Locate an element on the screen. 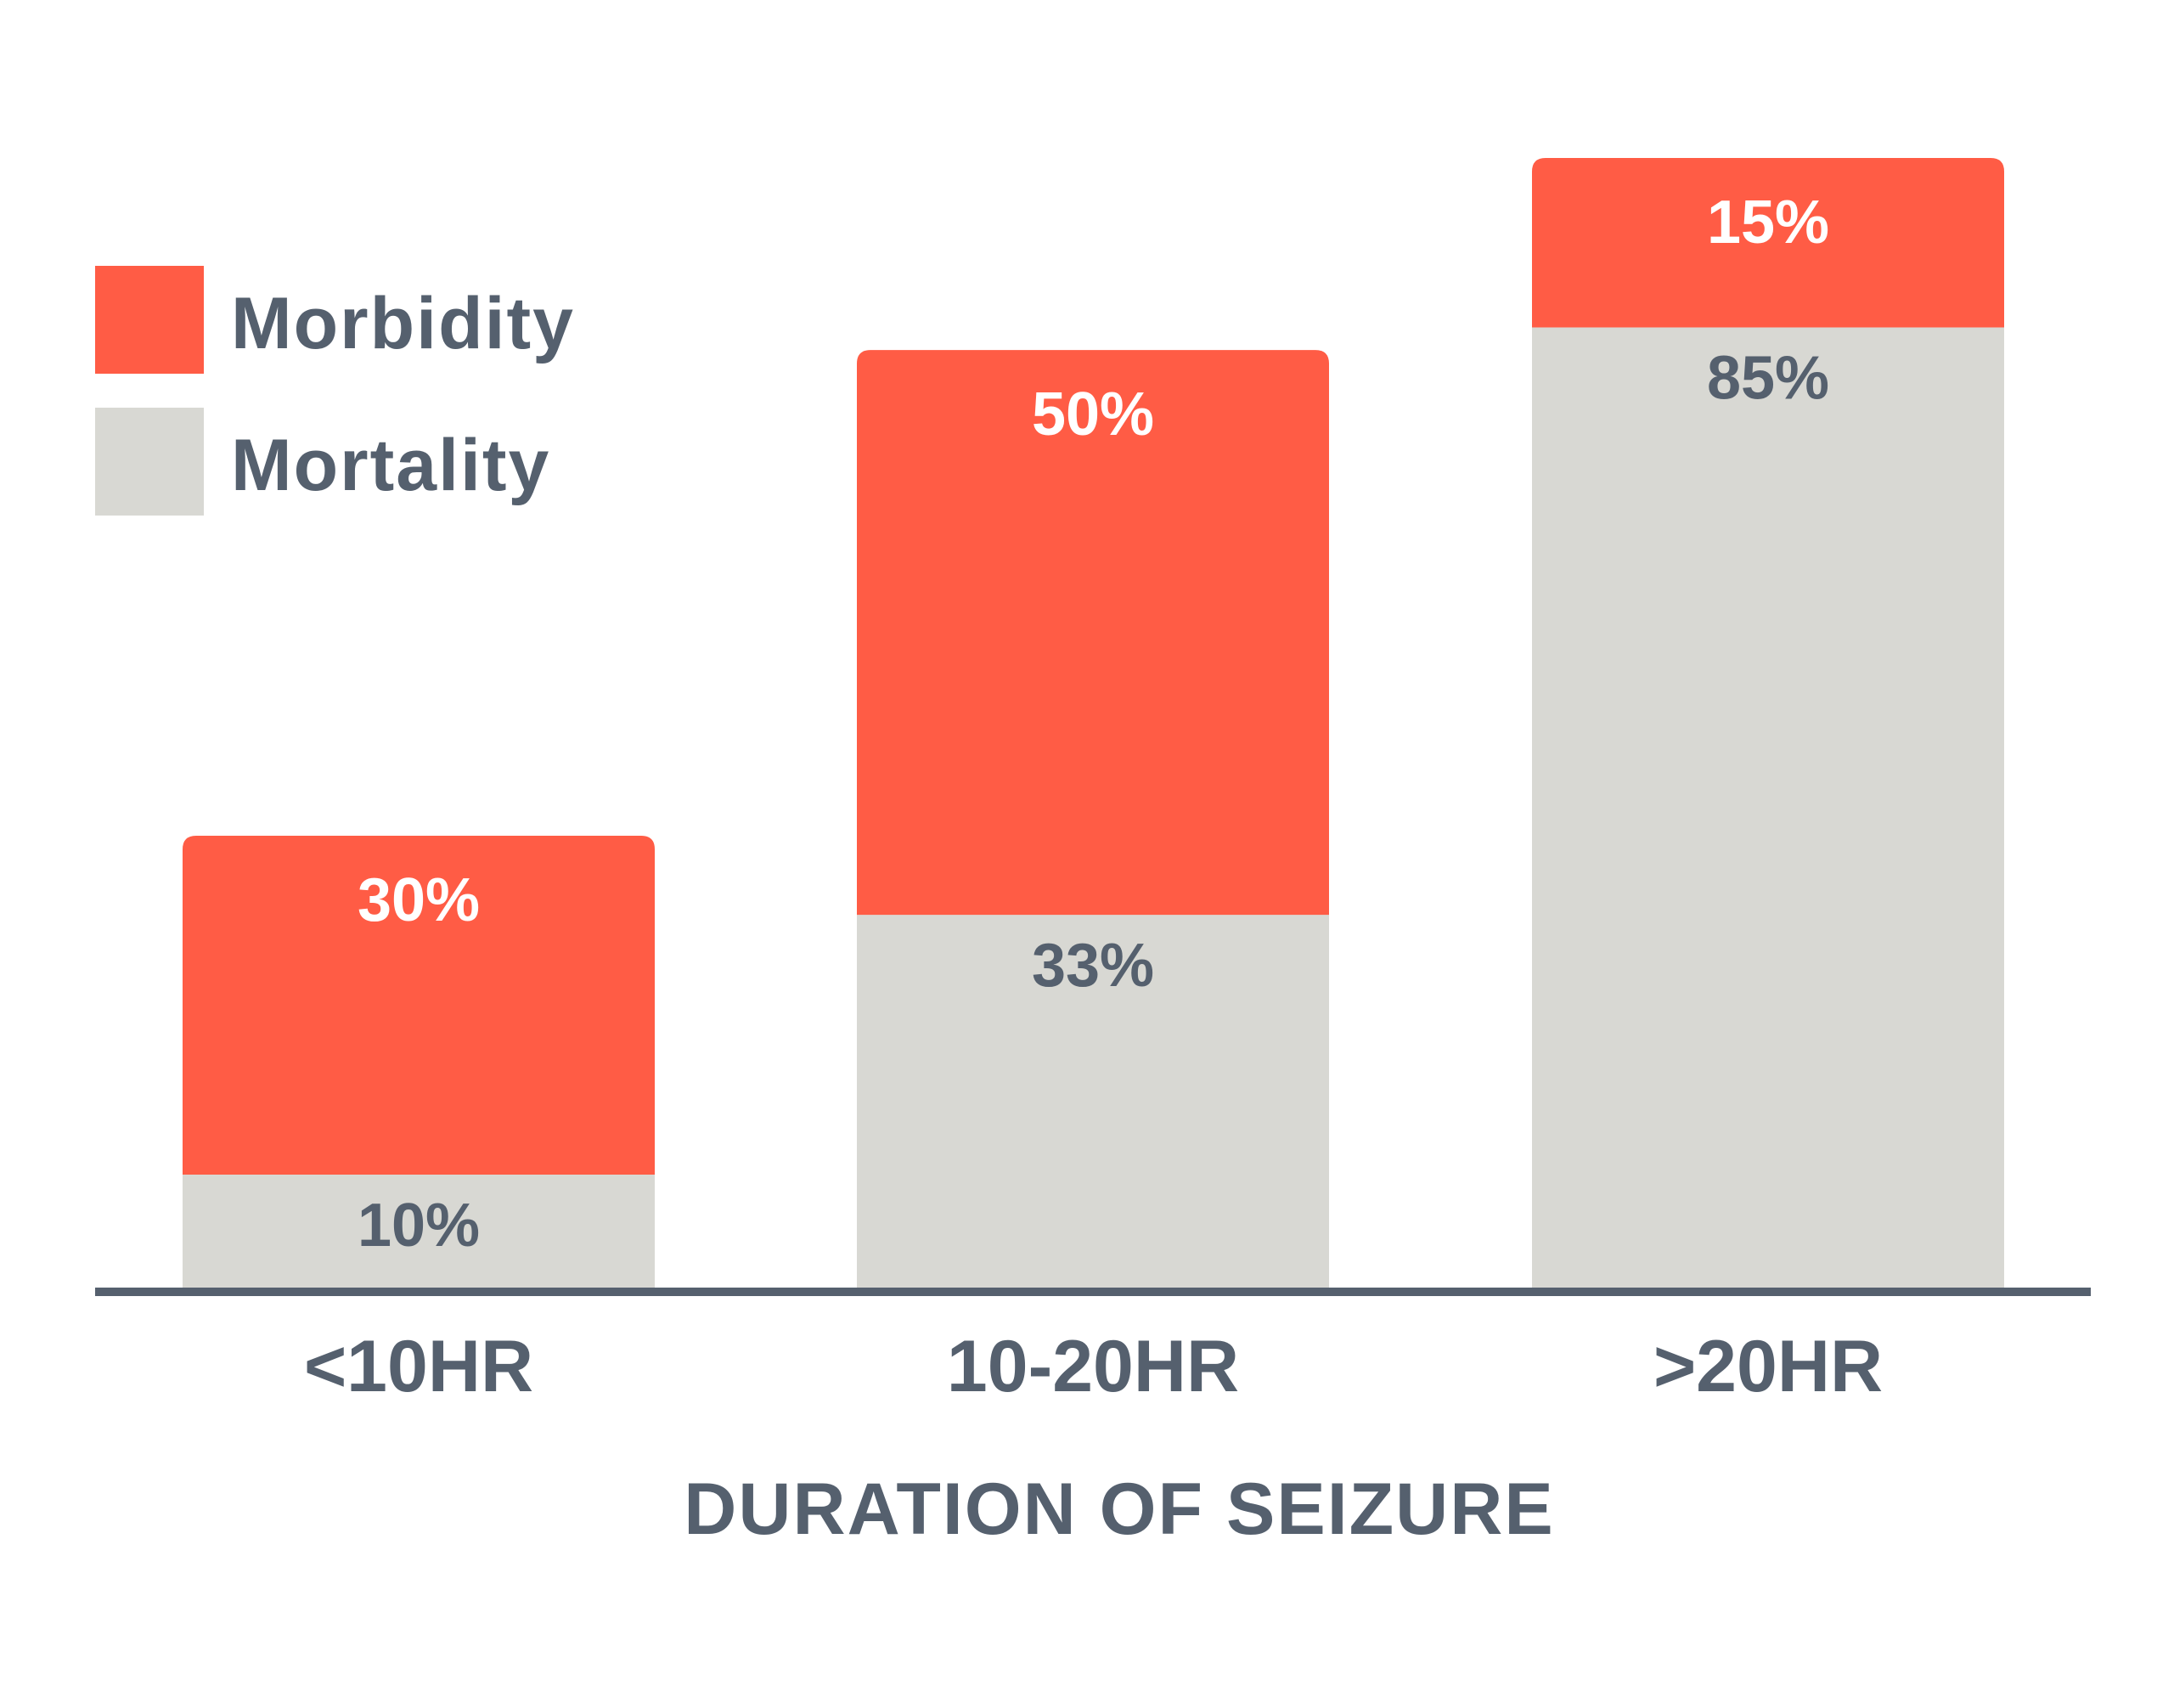 This screenshot has height=1708, width=2174. data-label-mortality-2: 85% is located at coordinates (1768, 379).